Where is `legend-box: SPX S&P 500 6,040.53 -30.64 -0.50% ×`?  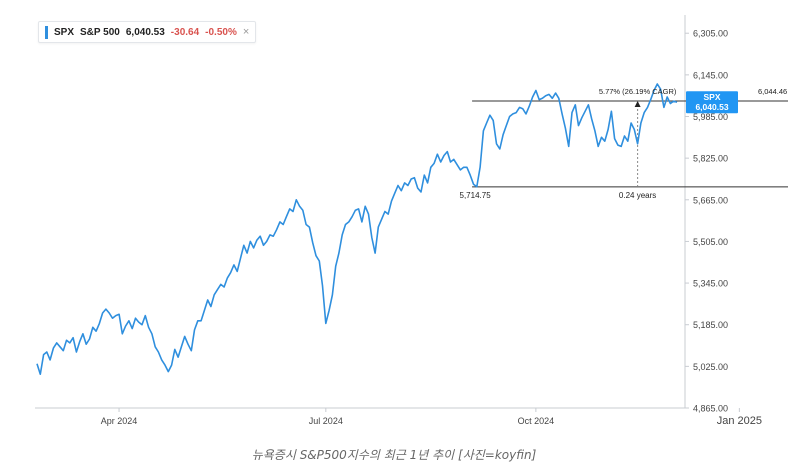
legend-box: SPX S&P 500 6,040.53 -30.64 -0.50% × is located at coordinates (147, 32).